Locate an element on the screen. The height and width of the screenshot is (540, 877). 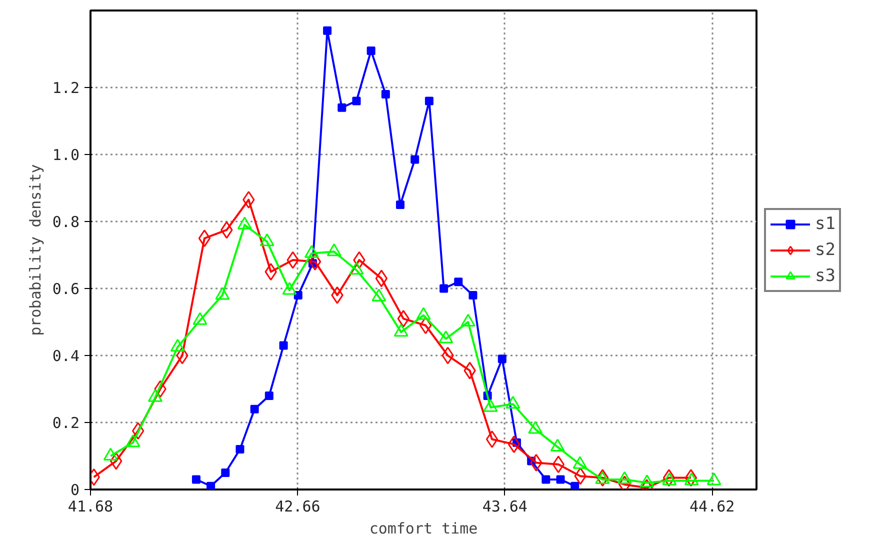
y-tick-label: 0.2 is located at coordinates (66, 423).